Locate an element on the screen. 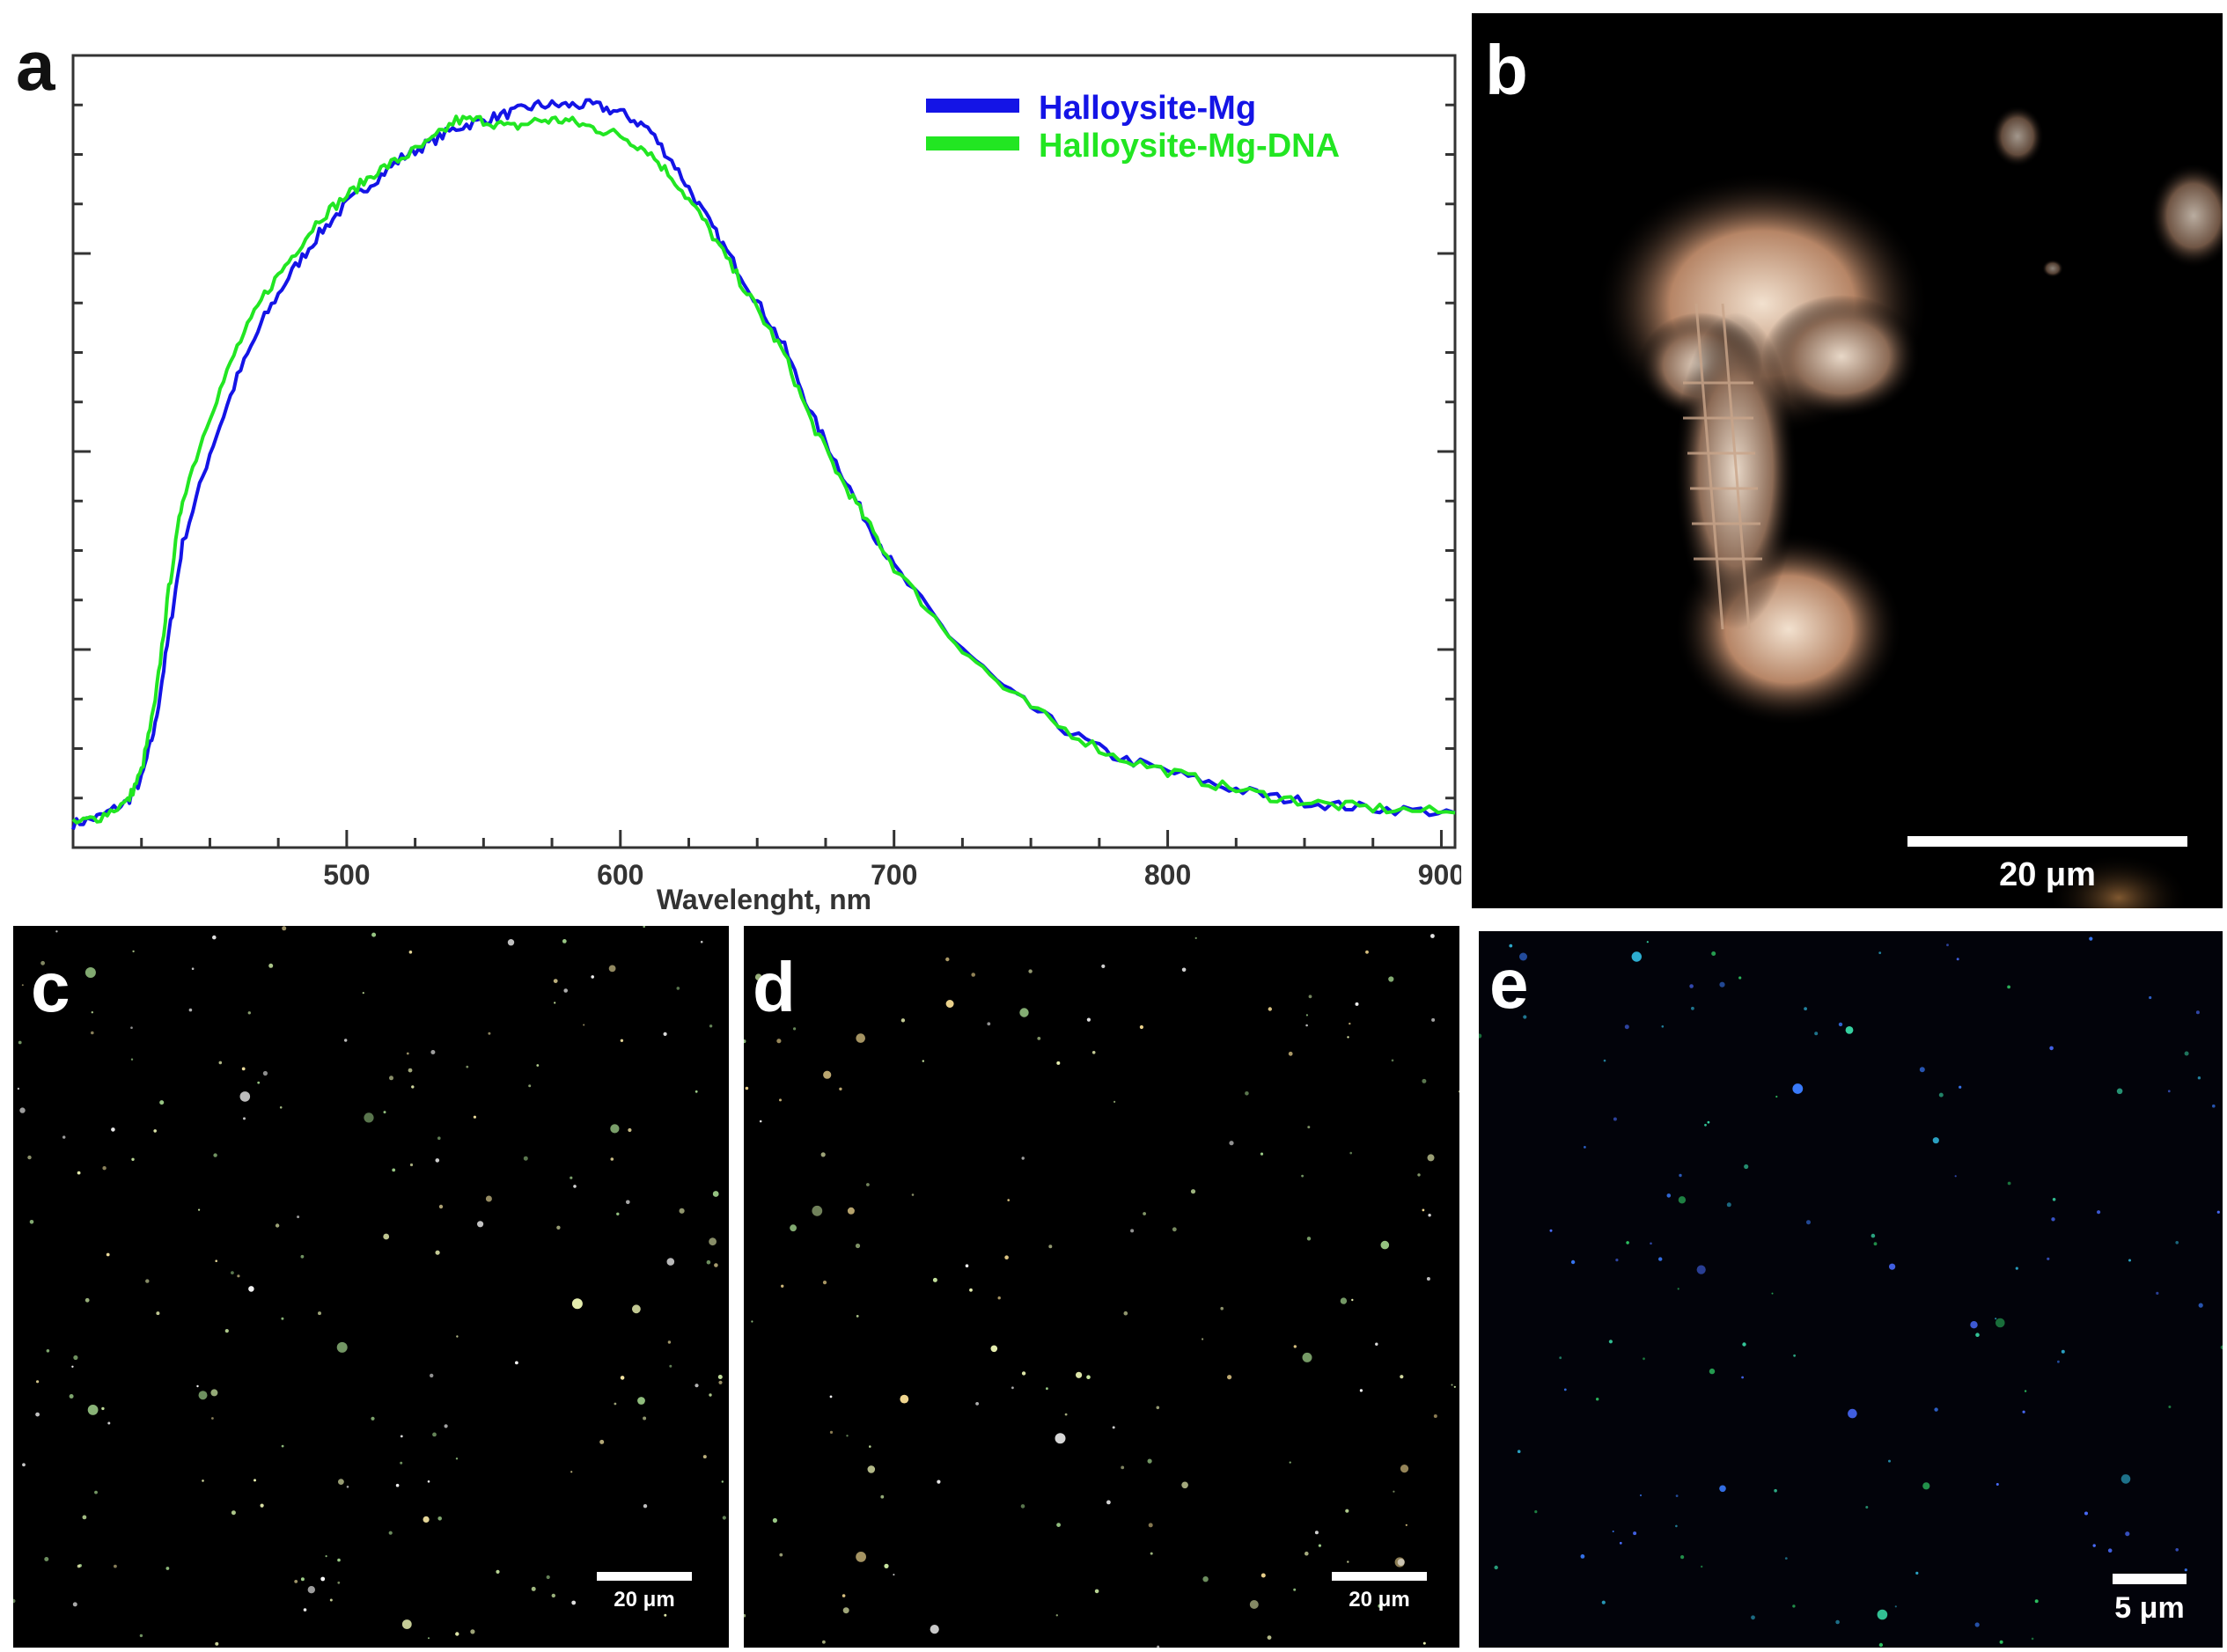  panel-d-micrograph: d 20 μm is located at coordinates (1101, 1287).